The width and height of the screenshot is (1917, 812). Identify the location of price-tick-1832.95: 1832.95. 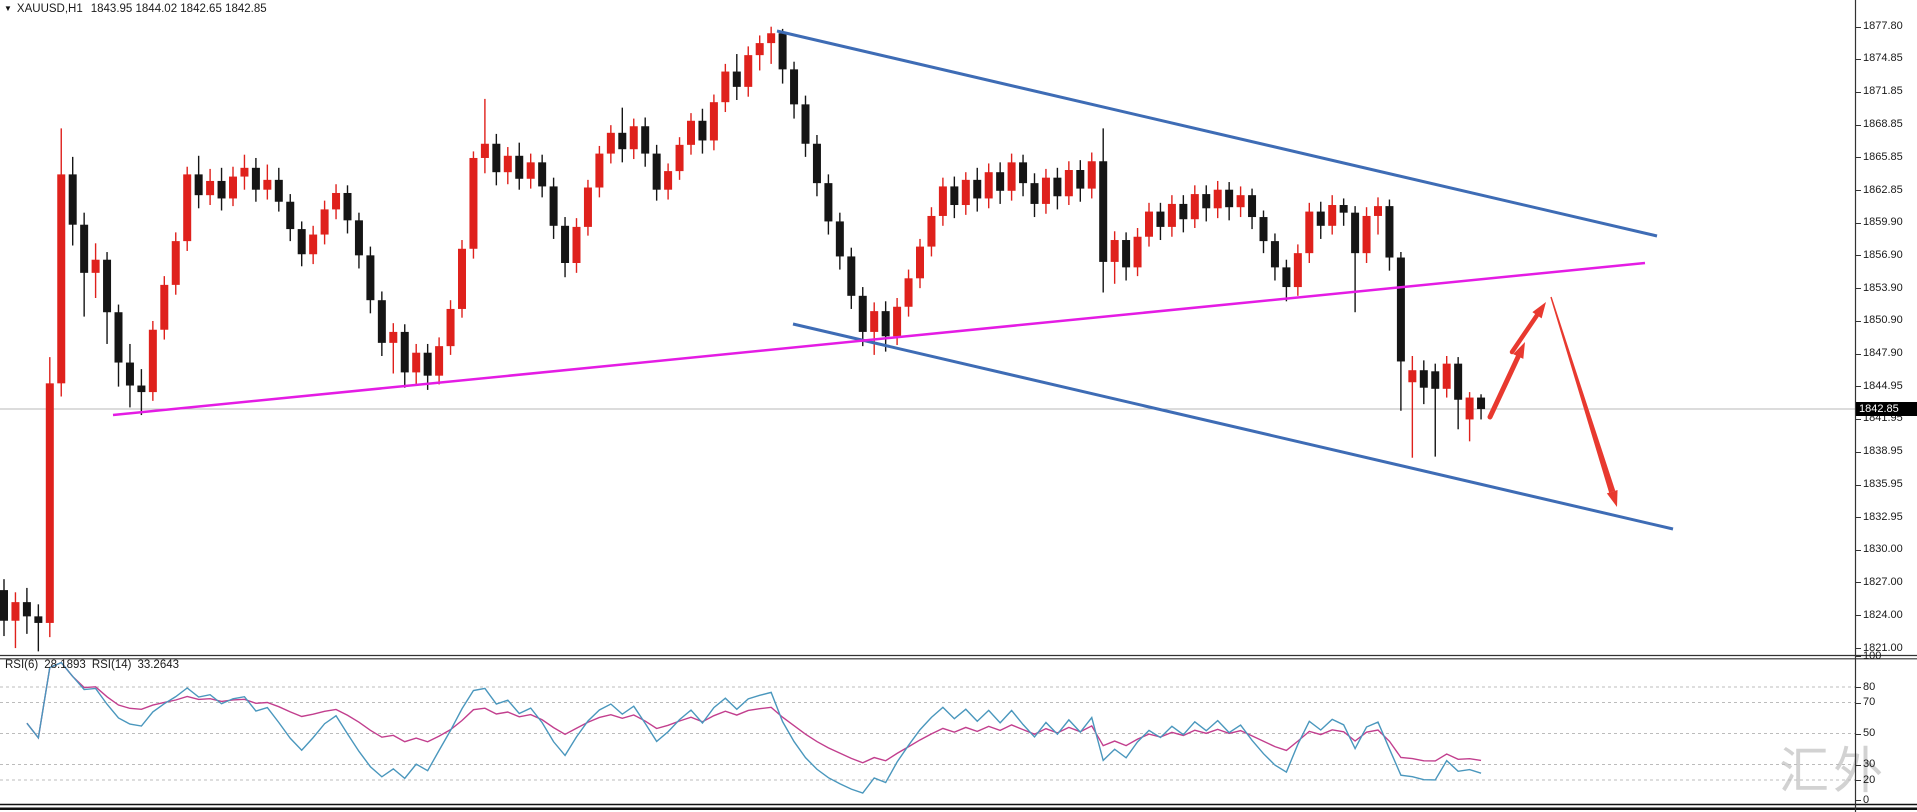
(1883, 516).